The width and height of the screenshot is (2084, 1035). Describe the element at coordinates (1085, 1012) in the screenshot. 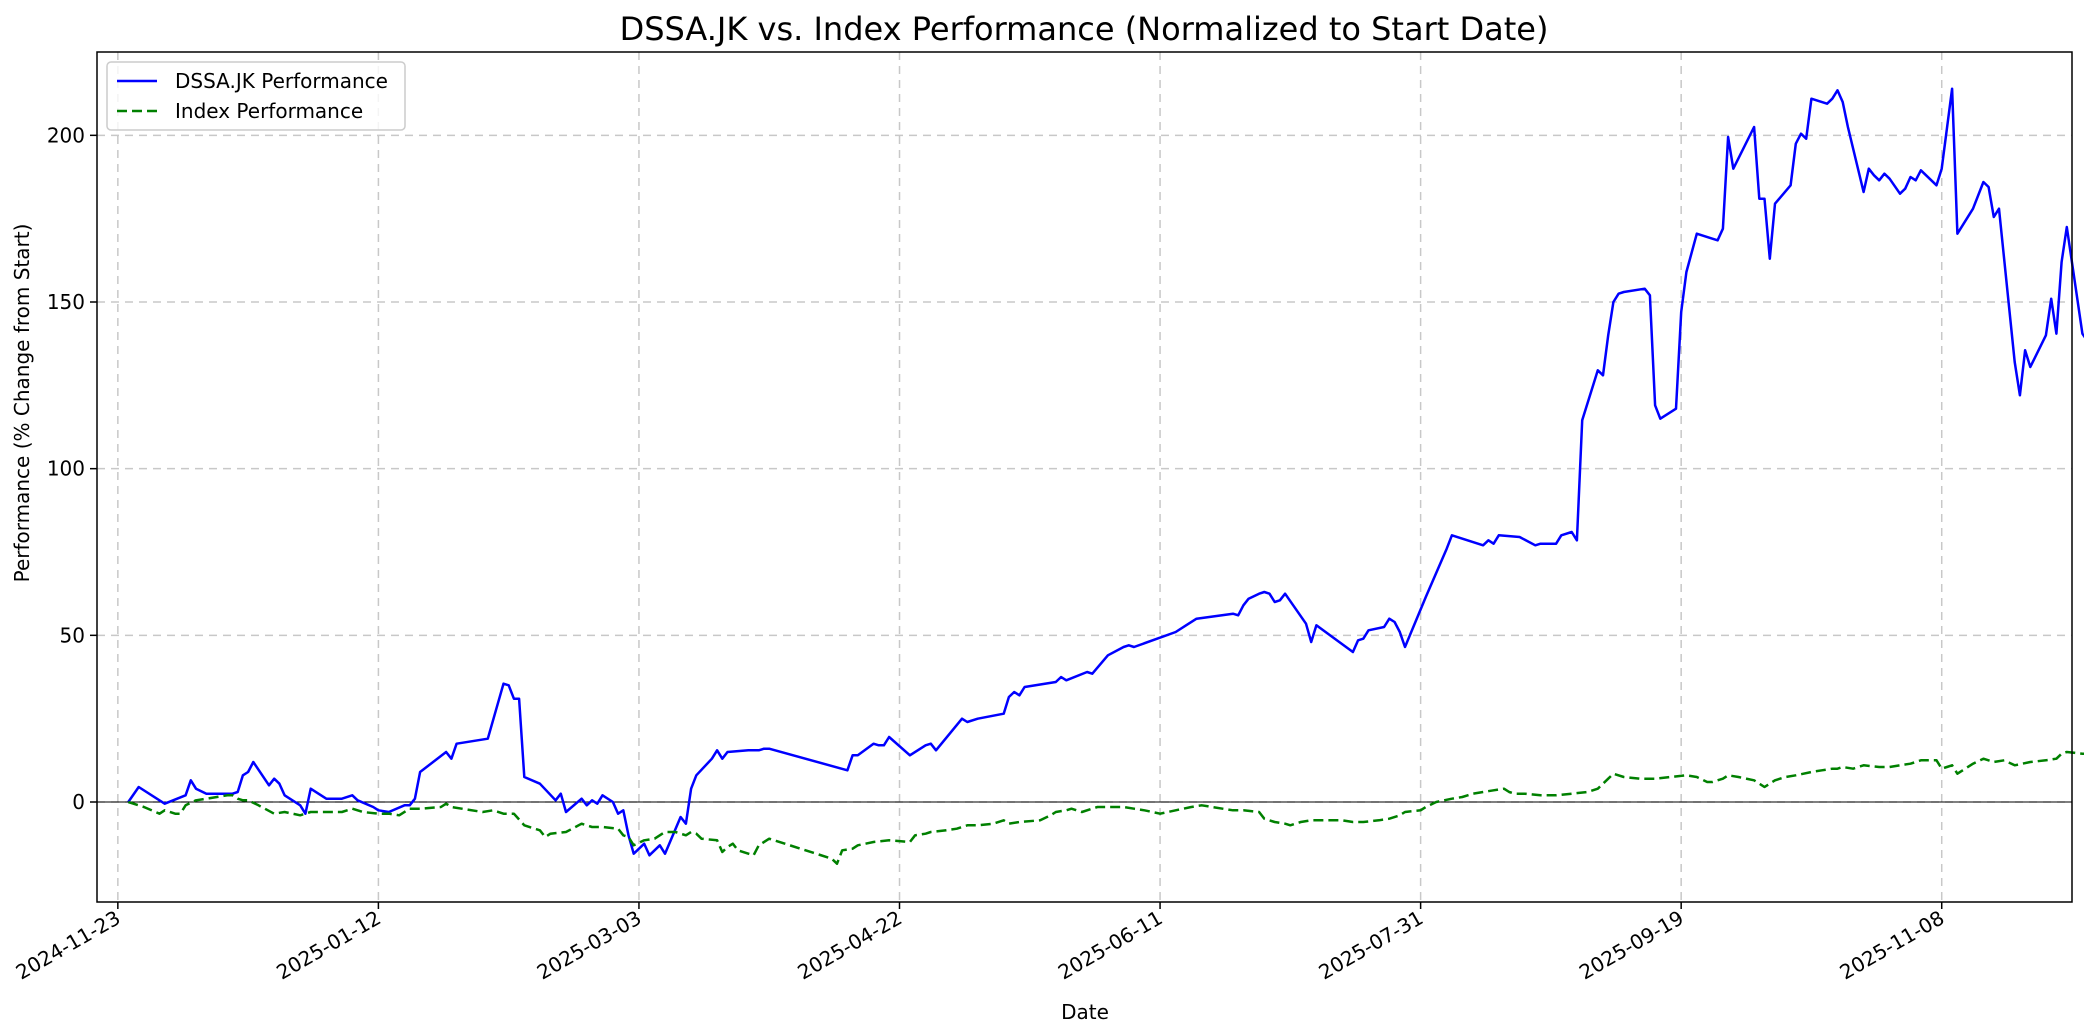

I see `x-axis-label: Date` at that location.